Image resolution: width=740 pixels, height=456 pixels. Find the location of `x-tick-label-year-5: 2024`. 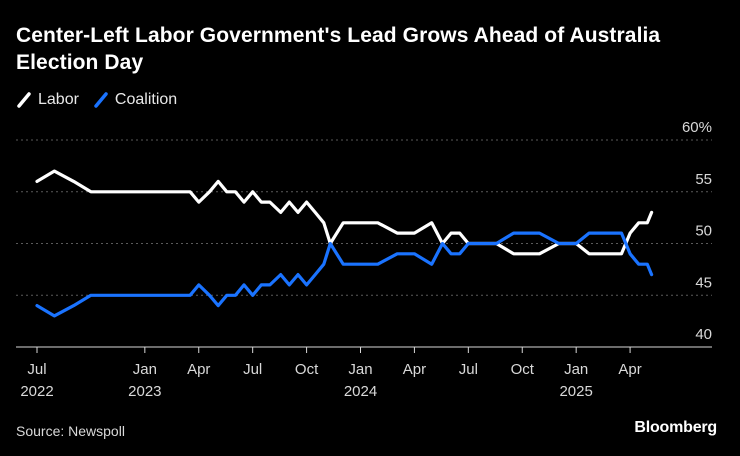

x-tick-label-year-5: 2024 is located at coordinates (360, 391).